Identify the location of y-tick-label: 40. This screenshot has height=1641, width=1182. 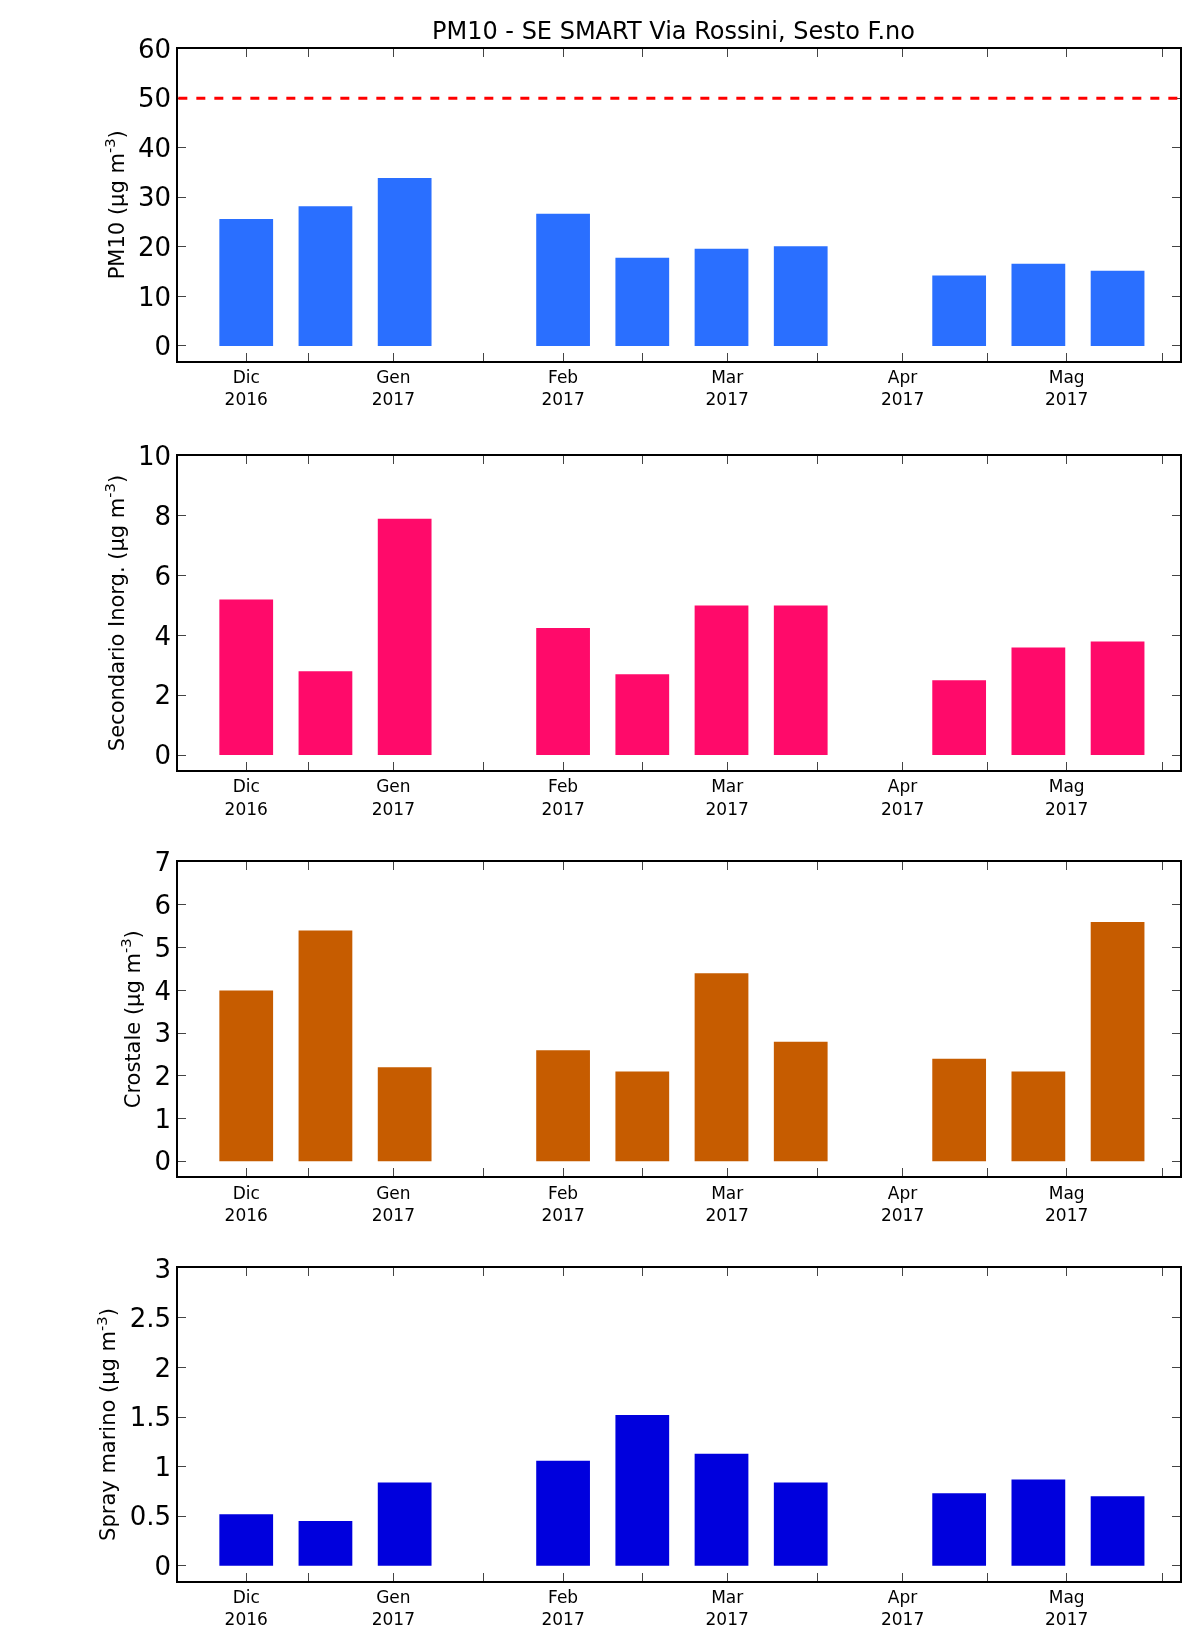
(155, 147).